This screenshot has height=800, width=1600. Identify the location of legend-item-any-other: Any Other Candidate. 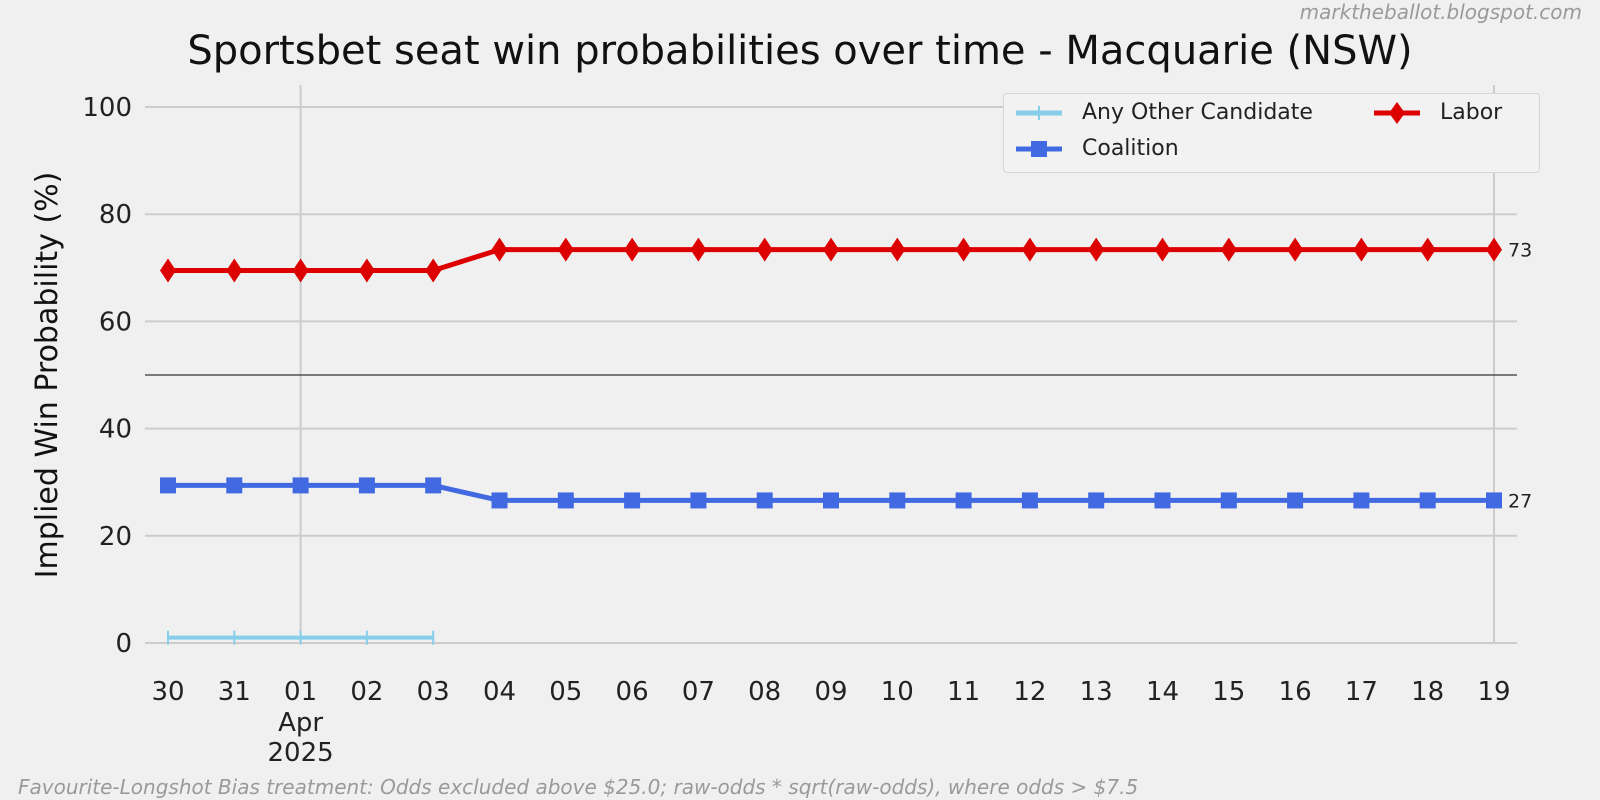
(1163, 112).